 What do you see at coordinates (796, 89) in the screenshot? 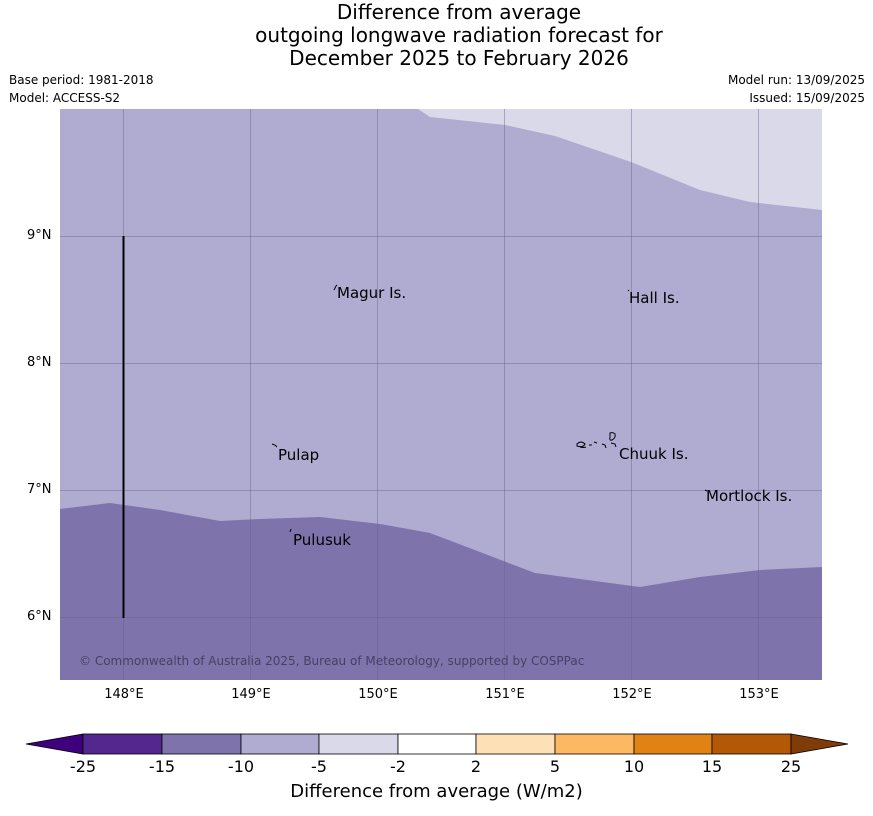
I see `meta-right: Model run: 13/09/2025 Issued: 15/09/2025` at bounding box center [796, 89].